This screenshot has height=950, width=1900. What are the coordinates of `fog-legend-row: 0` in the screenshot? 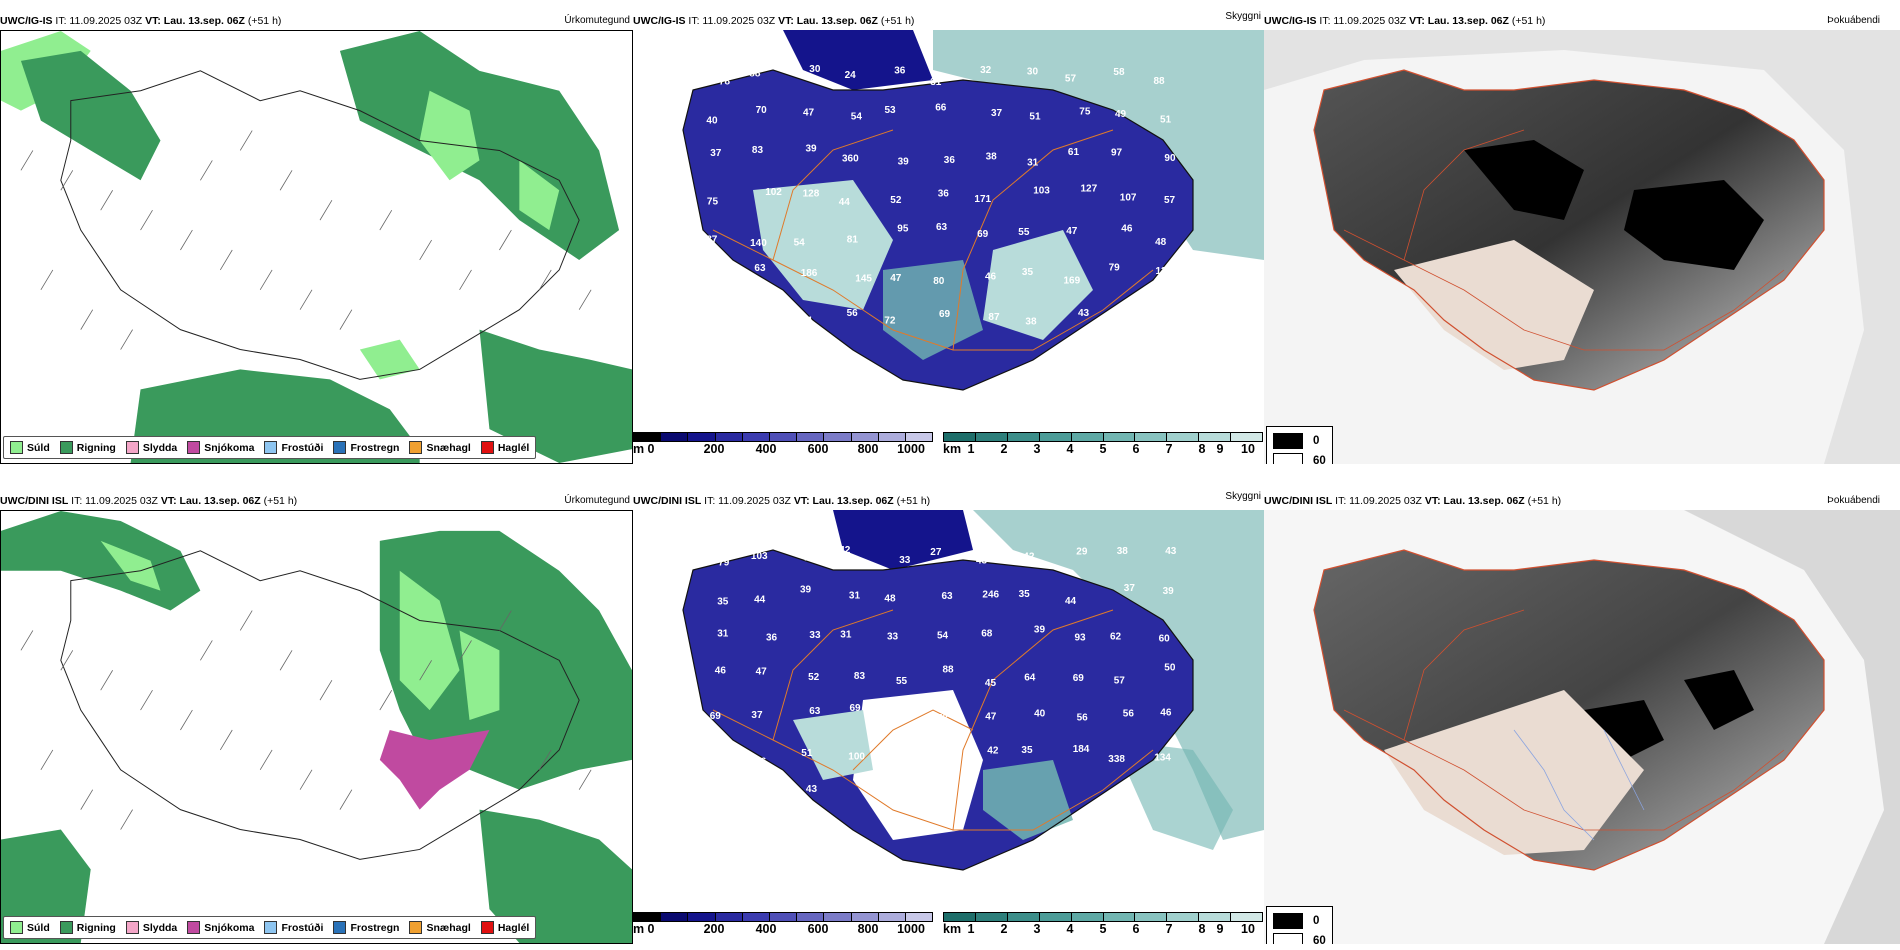 It's located at (1299, 441).